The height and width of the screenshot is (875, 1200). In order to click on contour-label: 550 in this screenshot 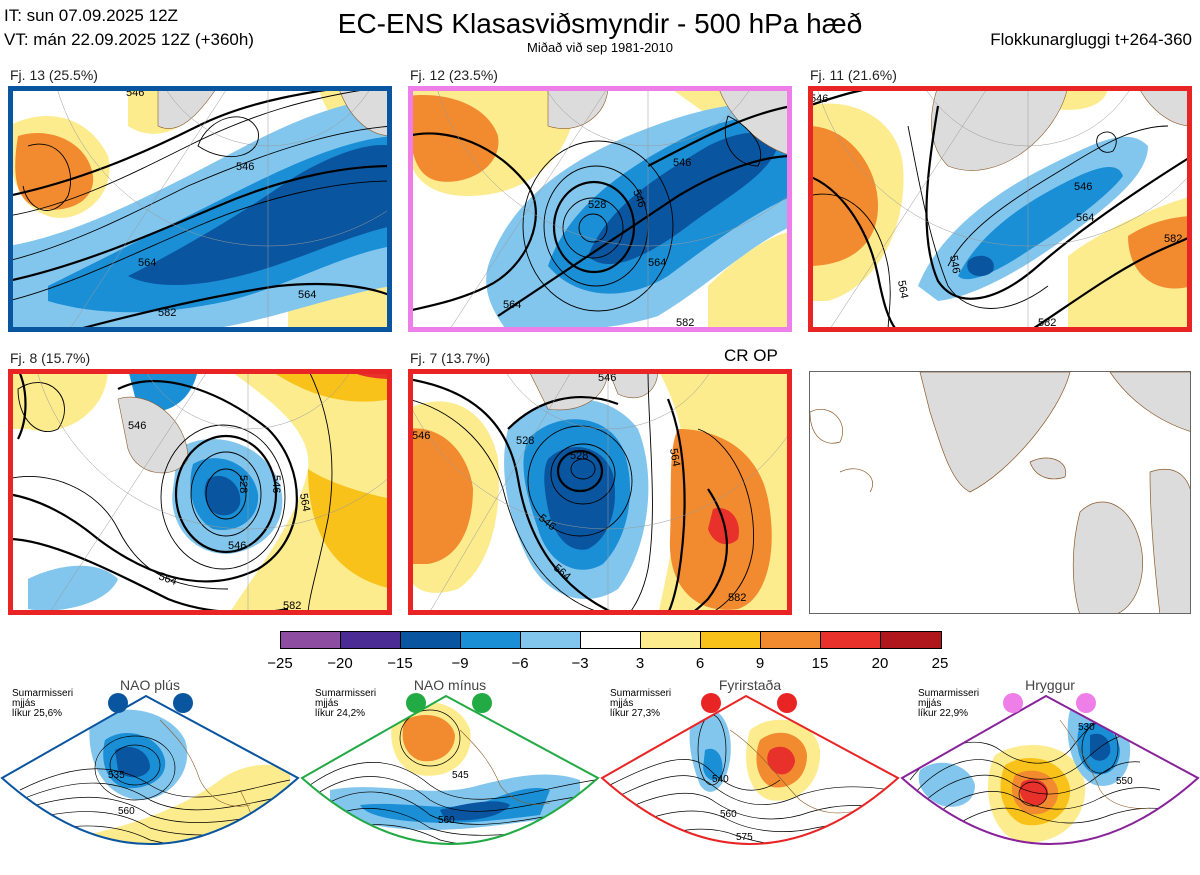, I will do `click(1124, 781)`.